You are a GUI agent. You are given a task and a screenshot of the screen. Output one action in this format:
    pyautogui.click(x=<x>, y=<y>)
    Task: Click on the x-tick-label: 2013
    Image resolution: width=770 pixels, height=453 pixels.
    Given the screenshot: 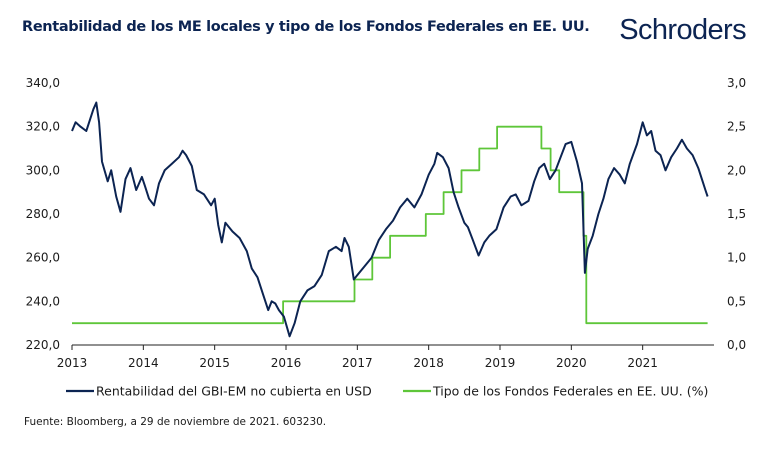 What is the action you would take?
    pyautogui.click(x=72, y=363)
    